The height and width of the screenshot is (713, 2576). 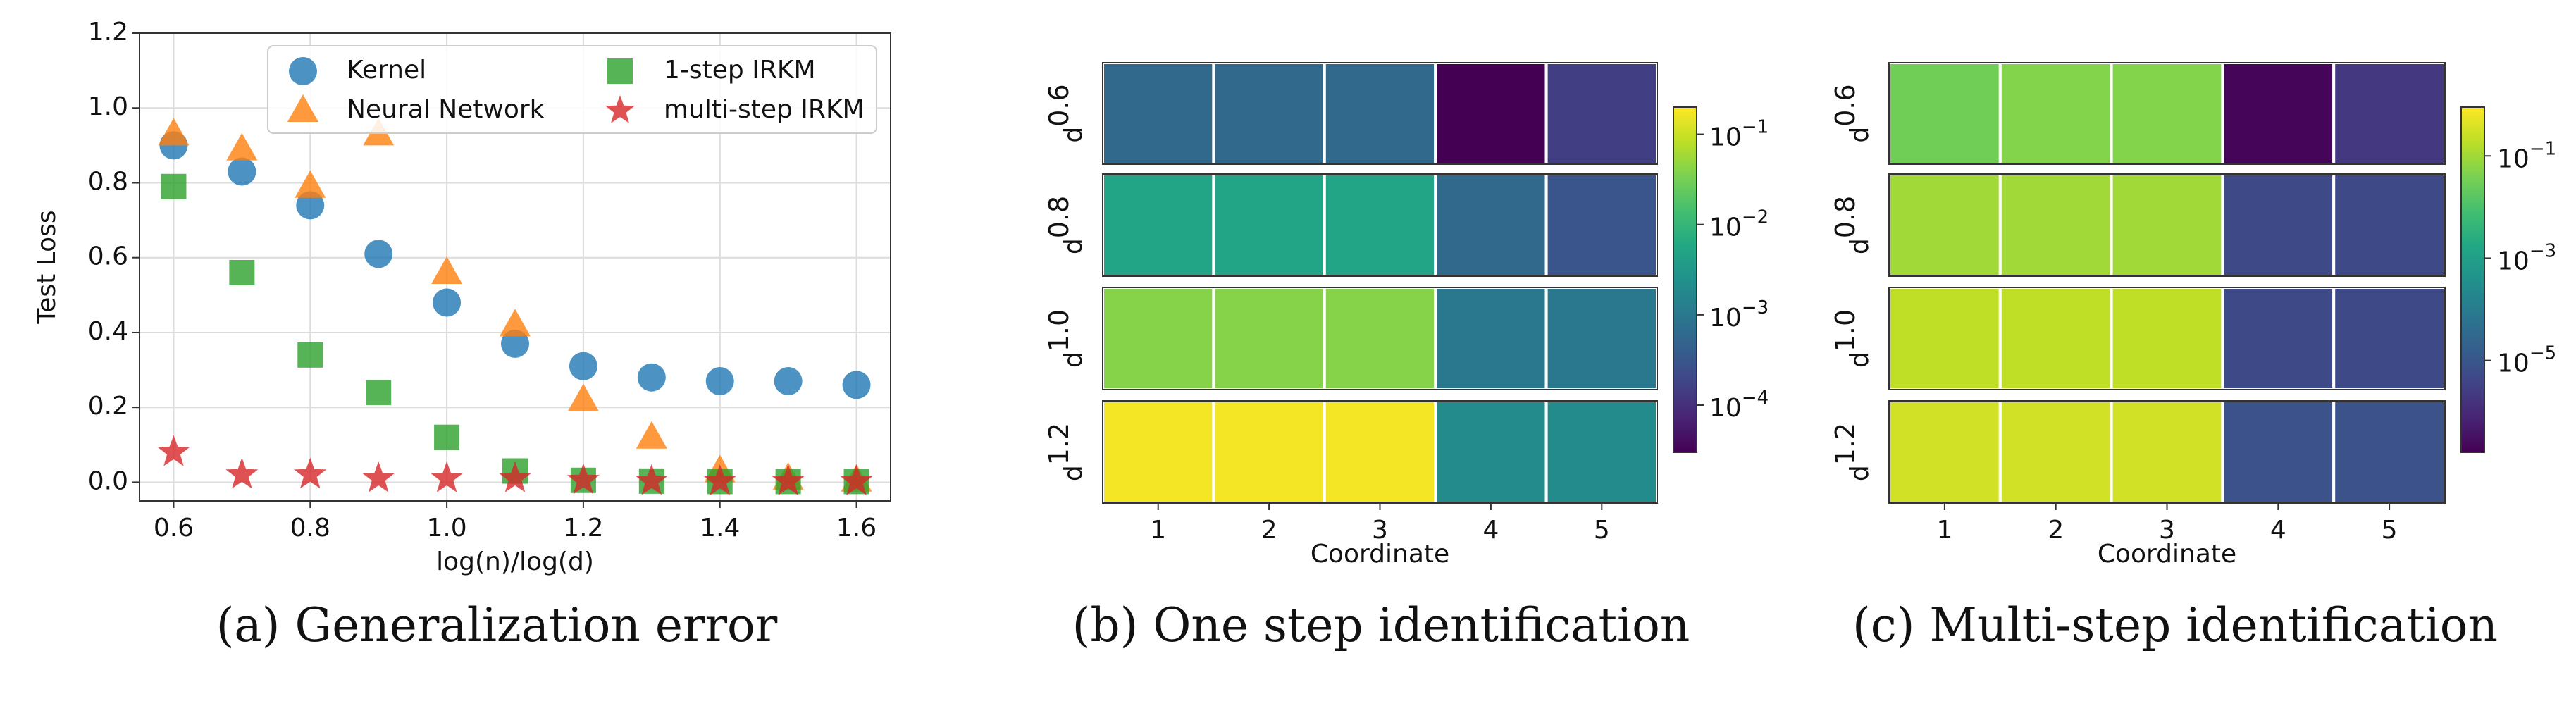 What do you see at coordinates (2542, 251) in the screenshot?
I see `colorbar-tick-exponent: −3` at bounding box center [2542, 251].